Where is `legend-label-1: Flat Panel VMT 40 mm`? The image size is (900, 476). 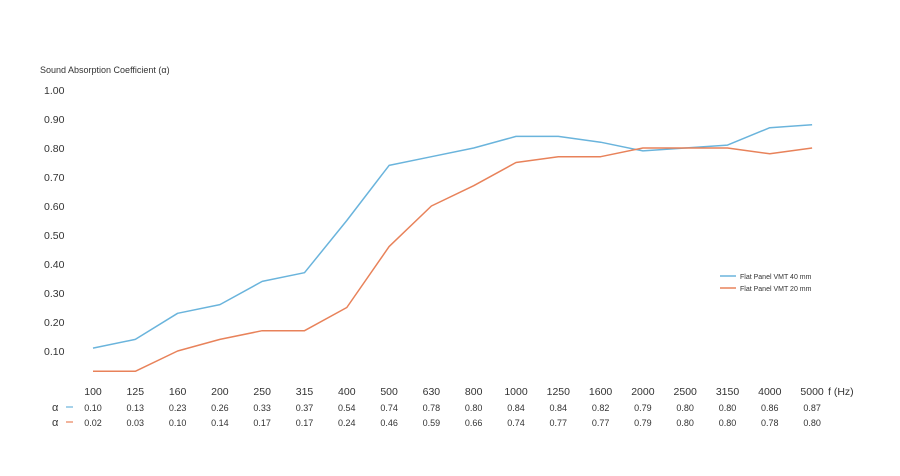 legend-label-1: Flat Panel VMT 40 mm is located at coordinates (776, 277).